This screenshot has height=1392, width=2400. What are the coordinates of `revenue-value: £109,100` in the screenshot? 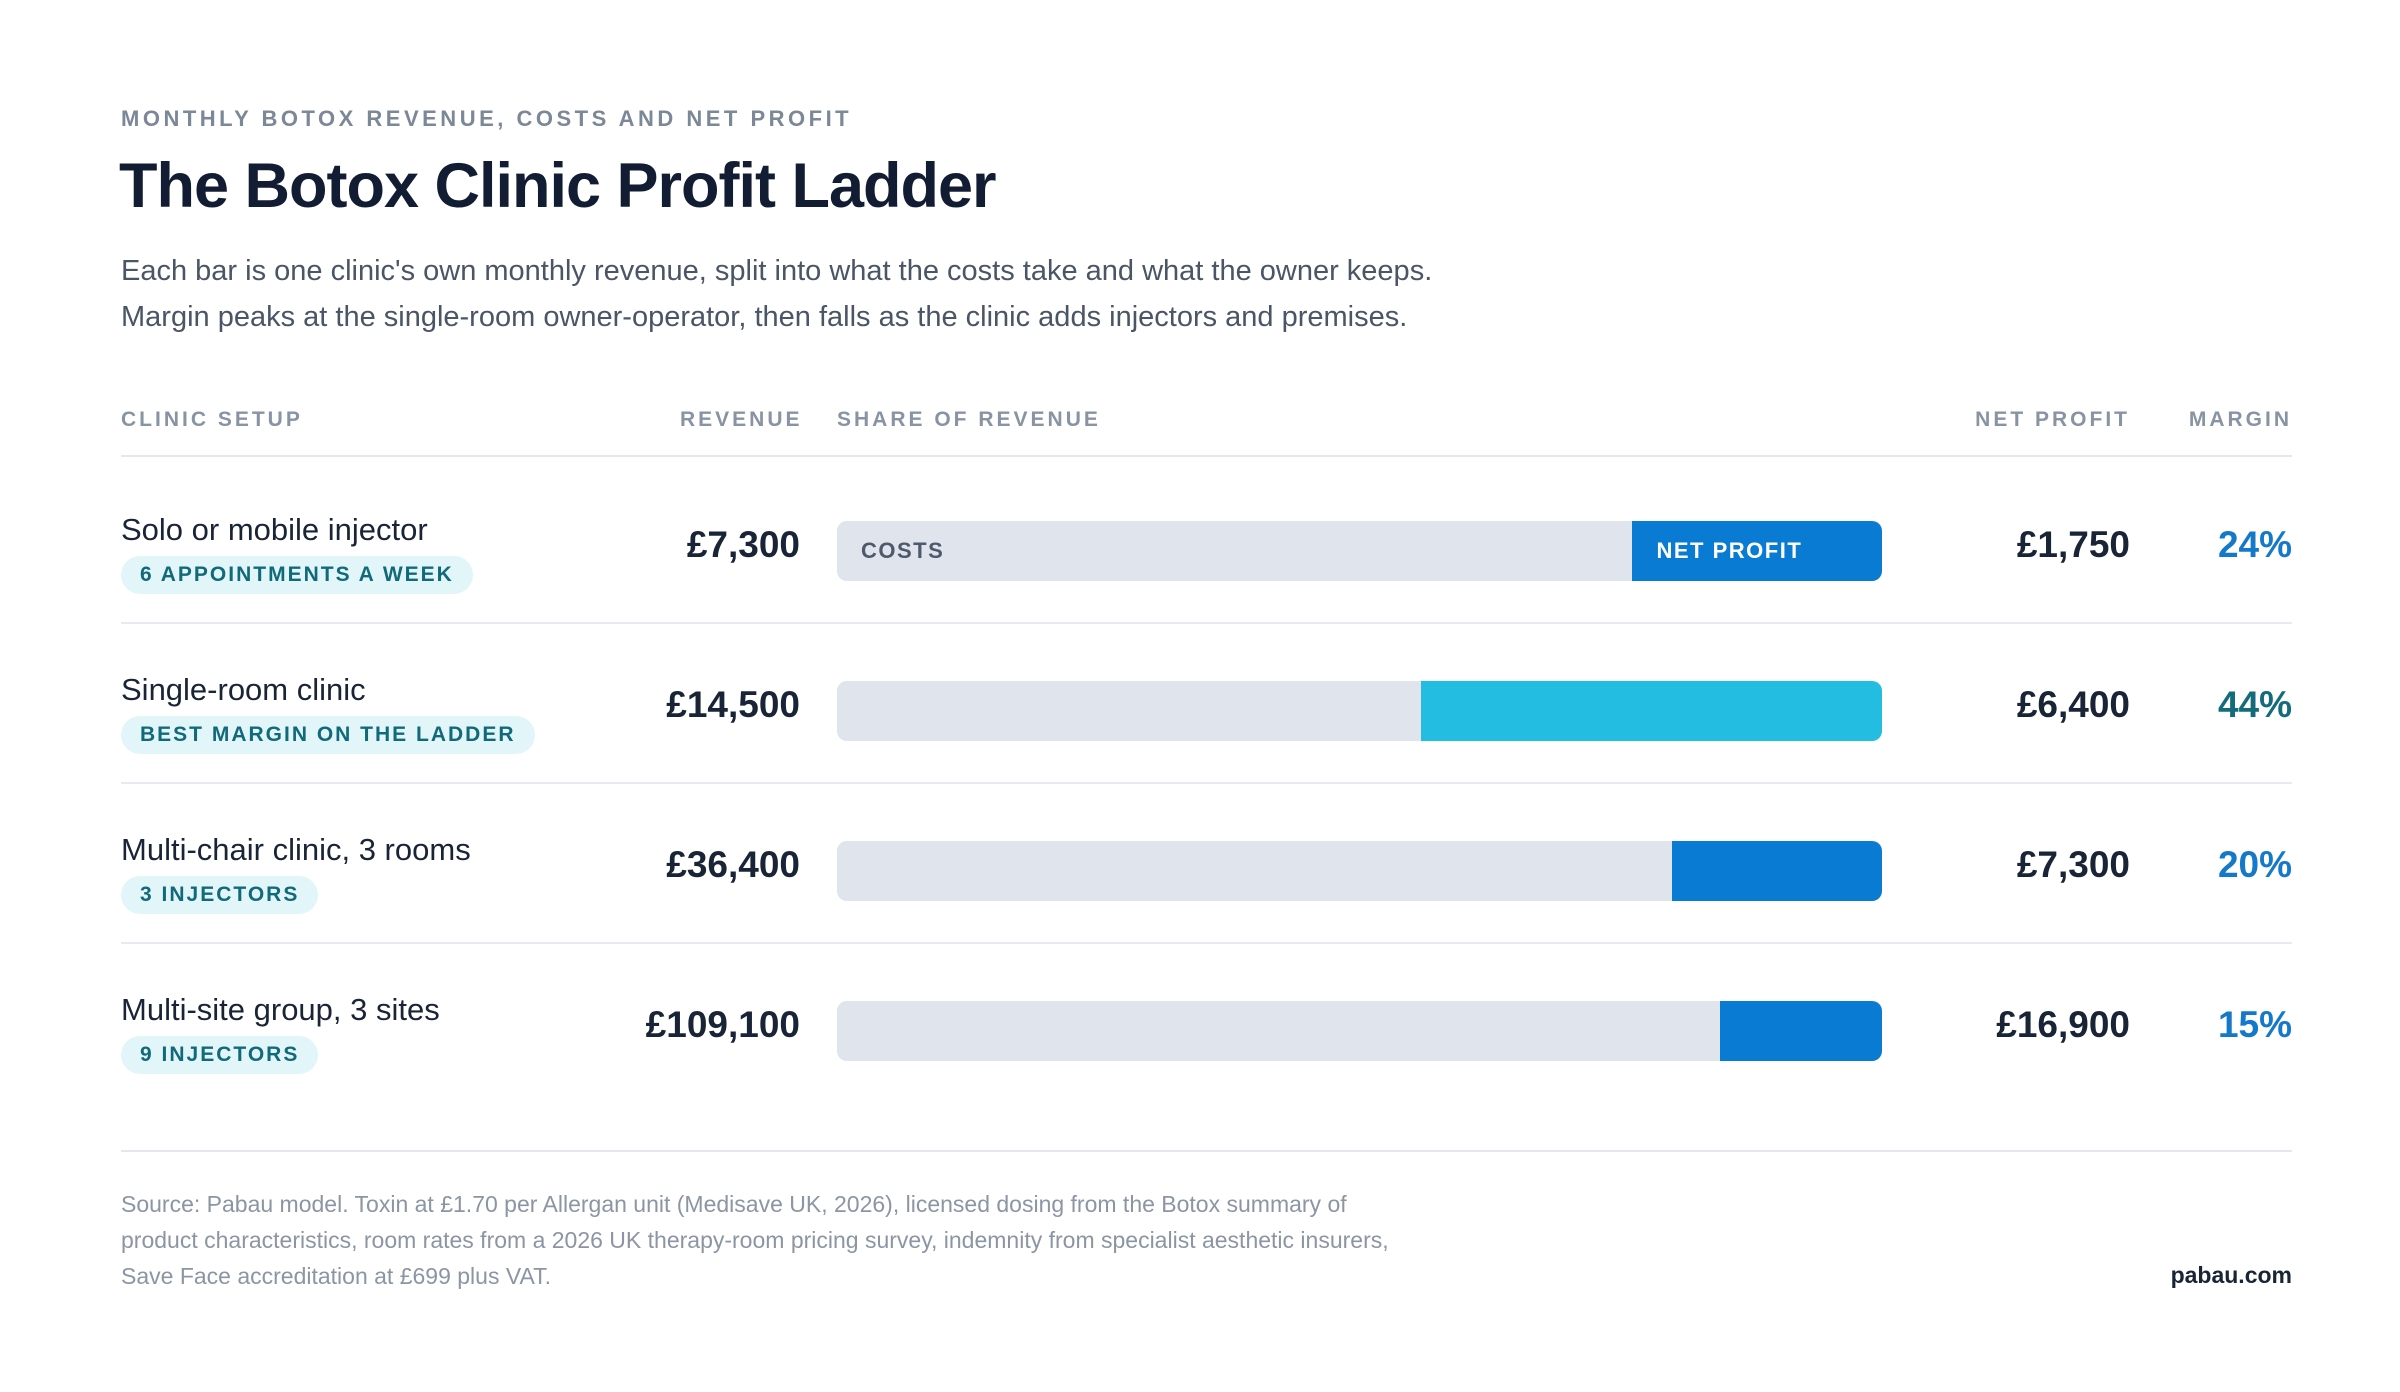 It's located at (722, 1024).